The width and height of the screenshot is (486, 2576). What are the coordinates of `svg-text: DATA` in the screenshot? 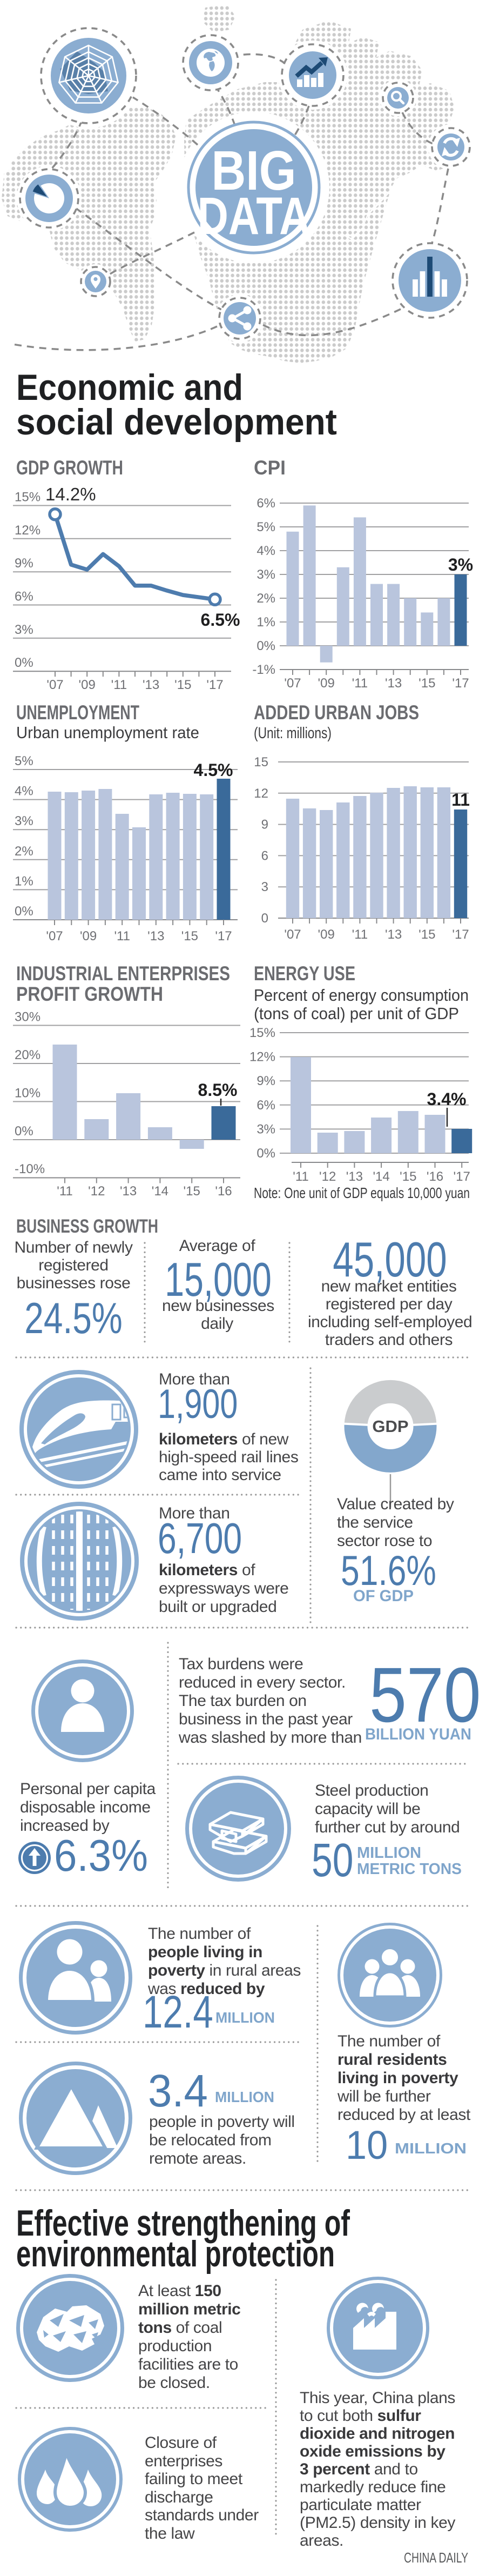 It's located at (254, 215).